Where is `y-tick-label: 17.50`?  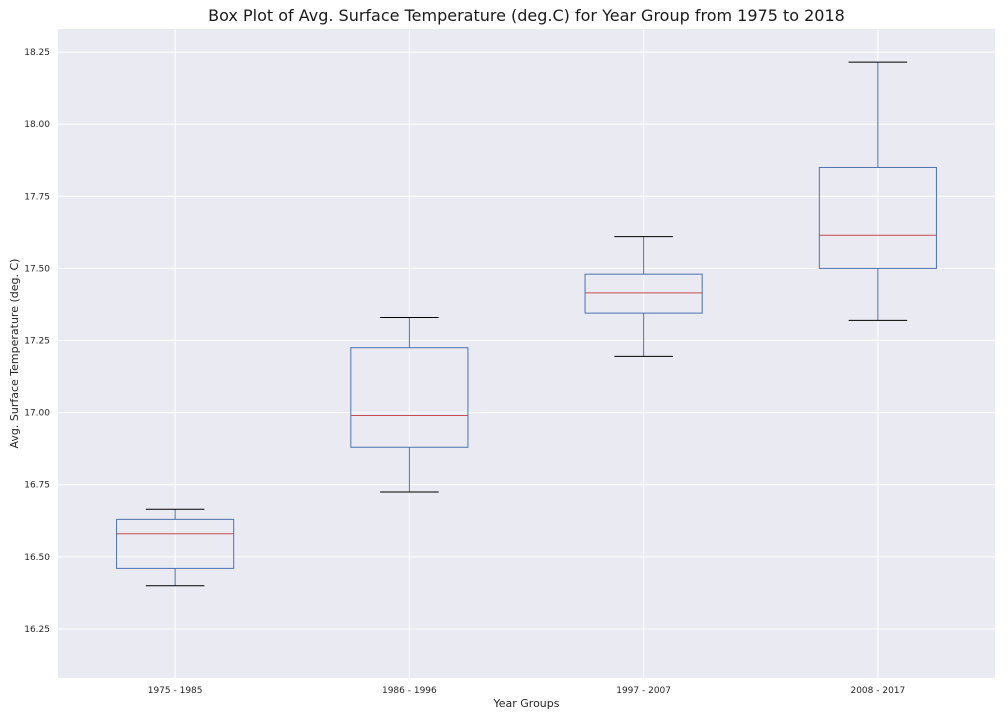 y-tick-label: 17.50 is located at coordinates (37, 269).